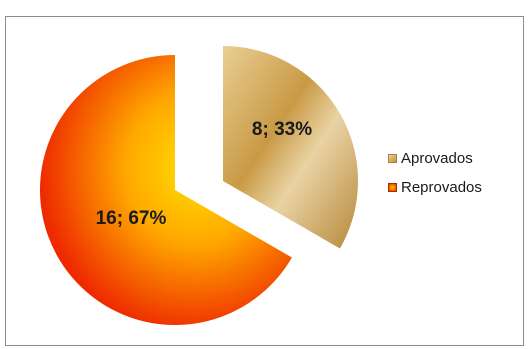 The height and width of the screenshot is (349, 531). Describe the element at coordinates (392, 187) in the screenshot. I see `legend-swatch-reprovados` at that location.